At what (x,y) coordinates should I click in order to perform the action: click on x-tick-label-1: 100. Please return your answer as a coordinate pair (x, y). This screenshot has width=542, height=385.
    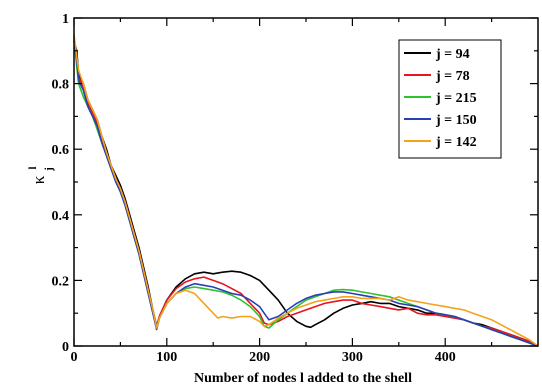
    Looking at the image, I should click on (166, 357).